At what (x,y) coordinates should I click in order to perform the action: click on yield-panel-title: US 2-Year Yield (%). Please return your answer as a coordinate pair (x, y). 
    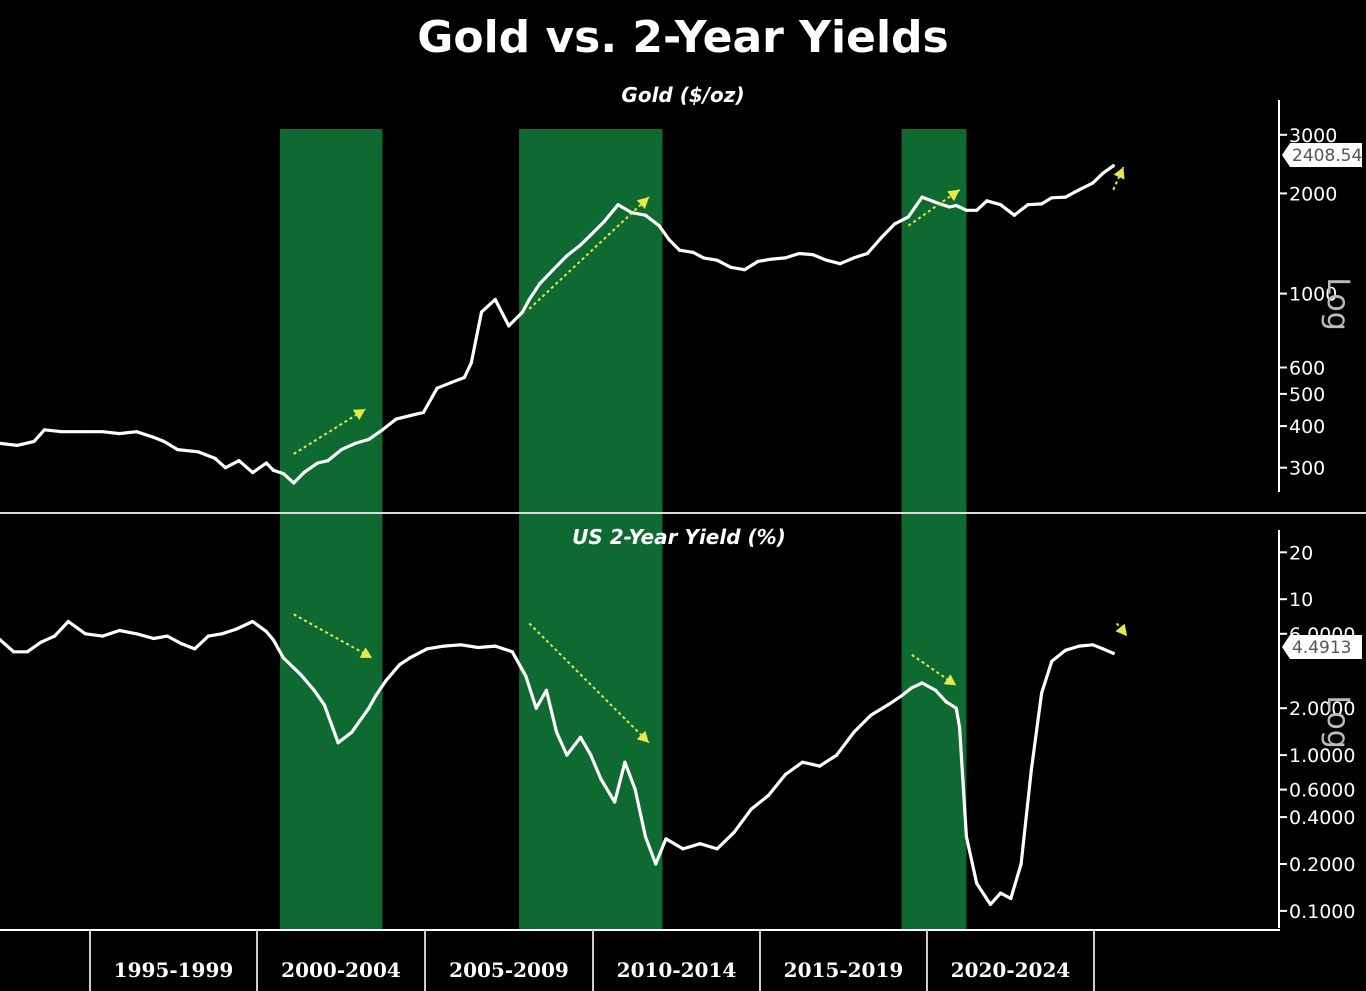
    Looking at the image, I should click on (679, 537).